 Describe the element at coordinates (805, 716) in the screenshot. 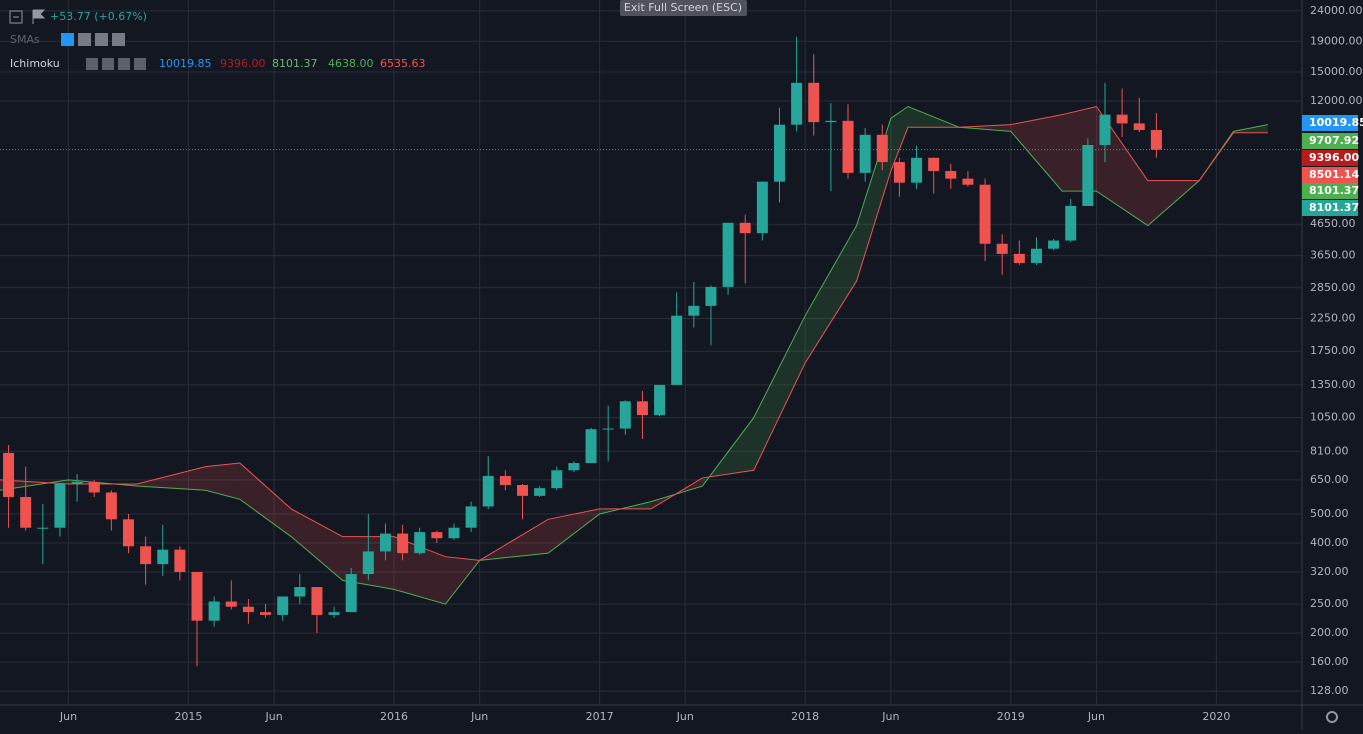

I see `x-tick-label: 2018` at that location.